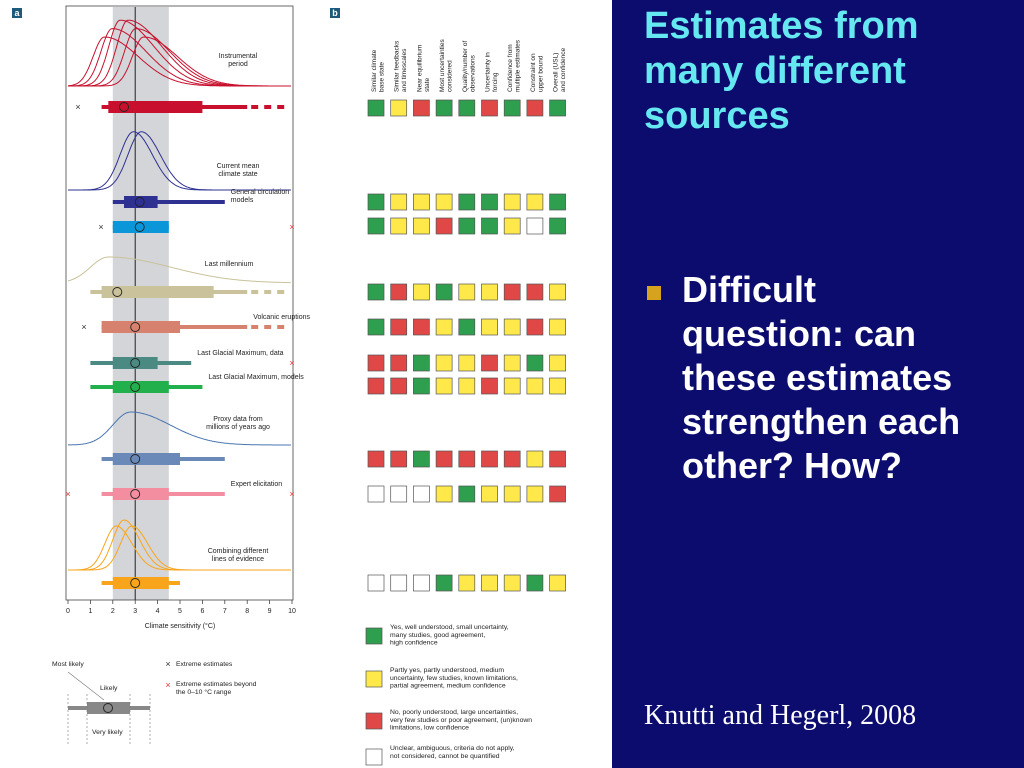 This screenshot has width=1024, height=768. I want to click on x-tick-label: 2, so click(113, 611).